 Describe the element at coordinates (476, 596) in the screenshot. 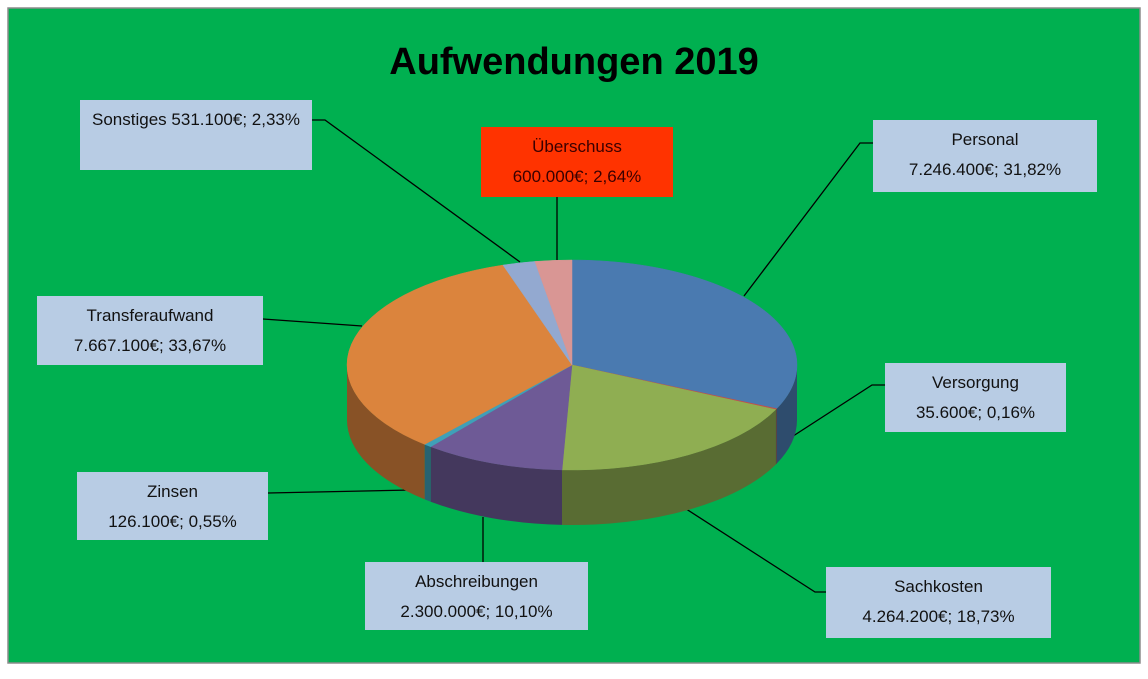

I see `data-label: Abschreibungen 2.300.000€; 10,10%` at that location.